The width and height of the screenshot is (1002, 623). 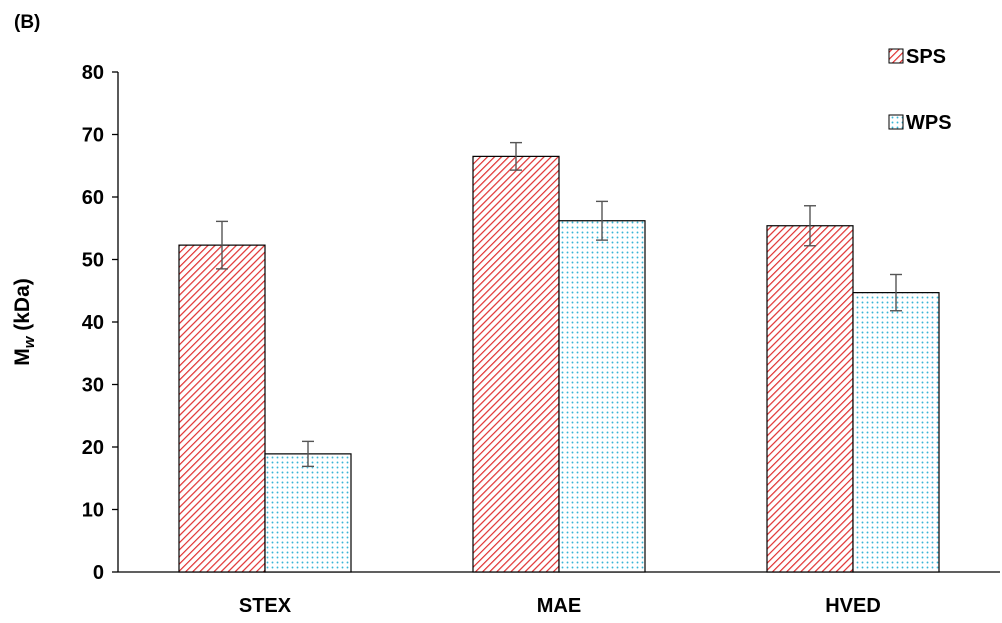 What do you see at coordinates (920, 90) in the screenshot?
I see `legend: SPS WPS` at bounding box center [920, 90].